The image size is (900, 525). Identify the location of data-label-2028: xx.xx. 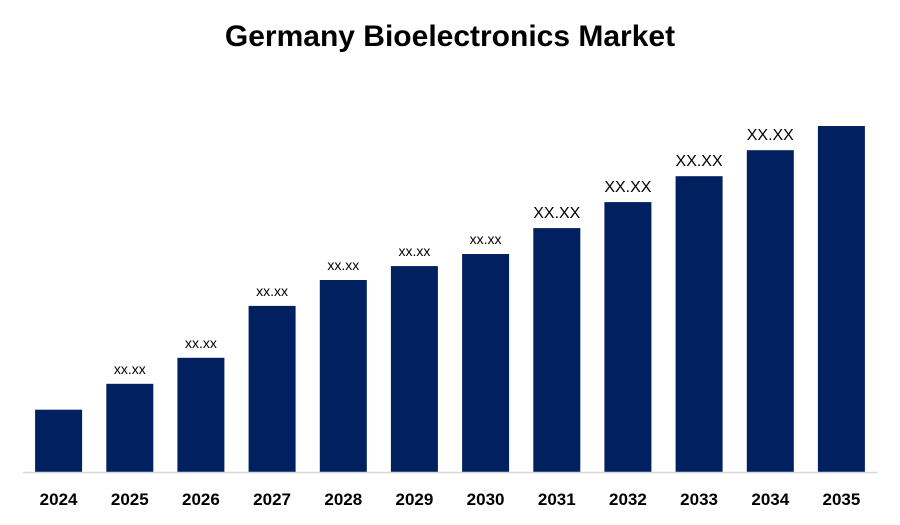
(343, 265).